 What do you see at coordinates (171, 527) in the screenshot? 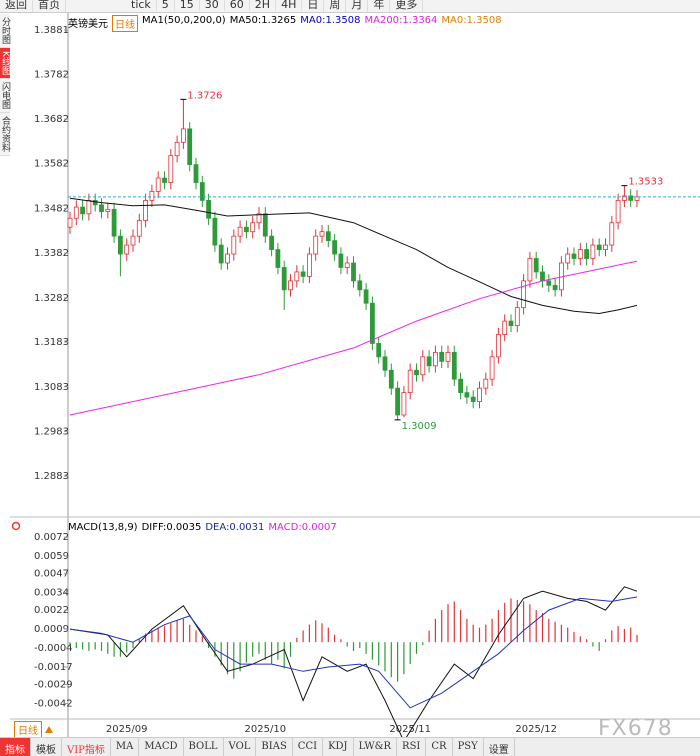
I see `legend-entry: DIFF:0.0035` at bounding box center [171, 527].